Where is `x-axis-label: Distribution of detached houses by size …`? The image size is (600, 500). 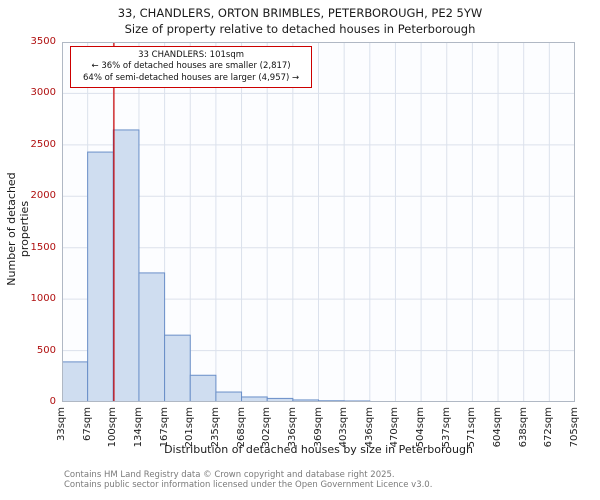 x-axis-label: Distribution of detached houses by size … is located at coordinates (318, 449).